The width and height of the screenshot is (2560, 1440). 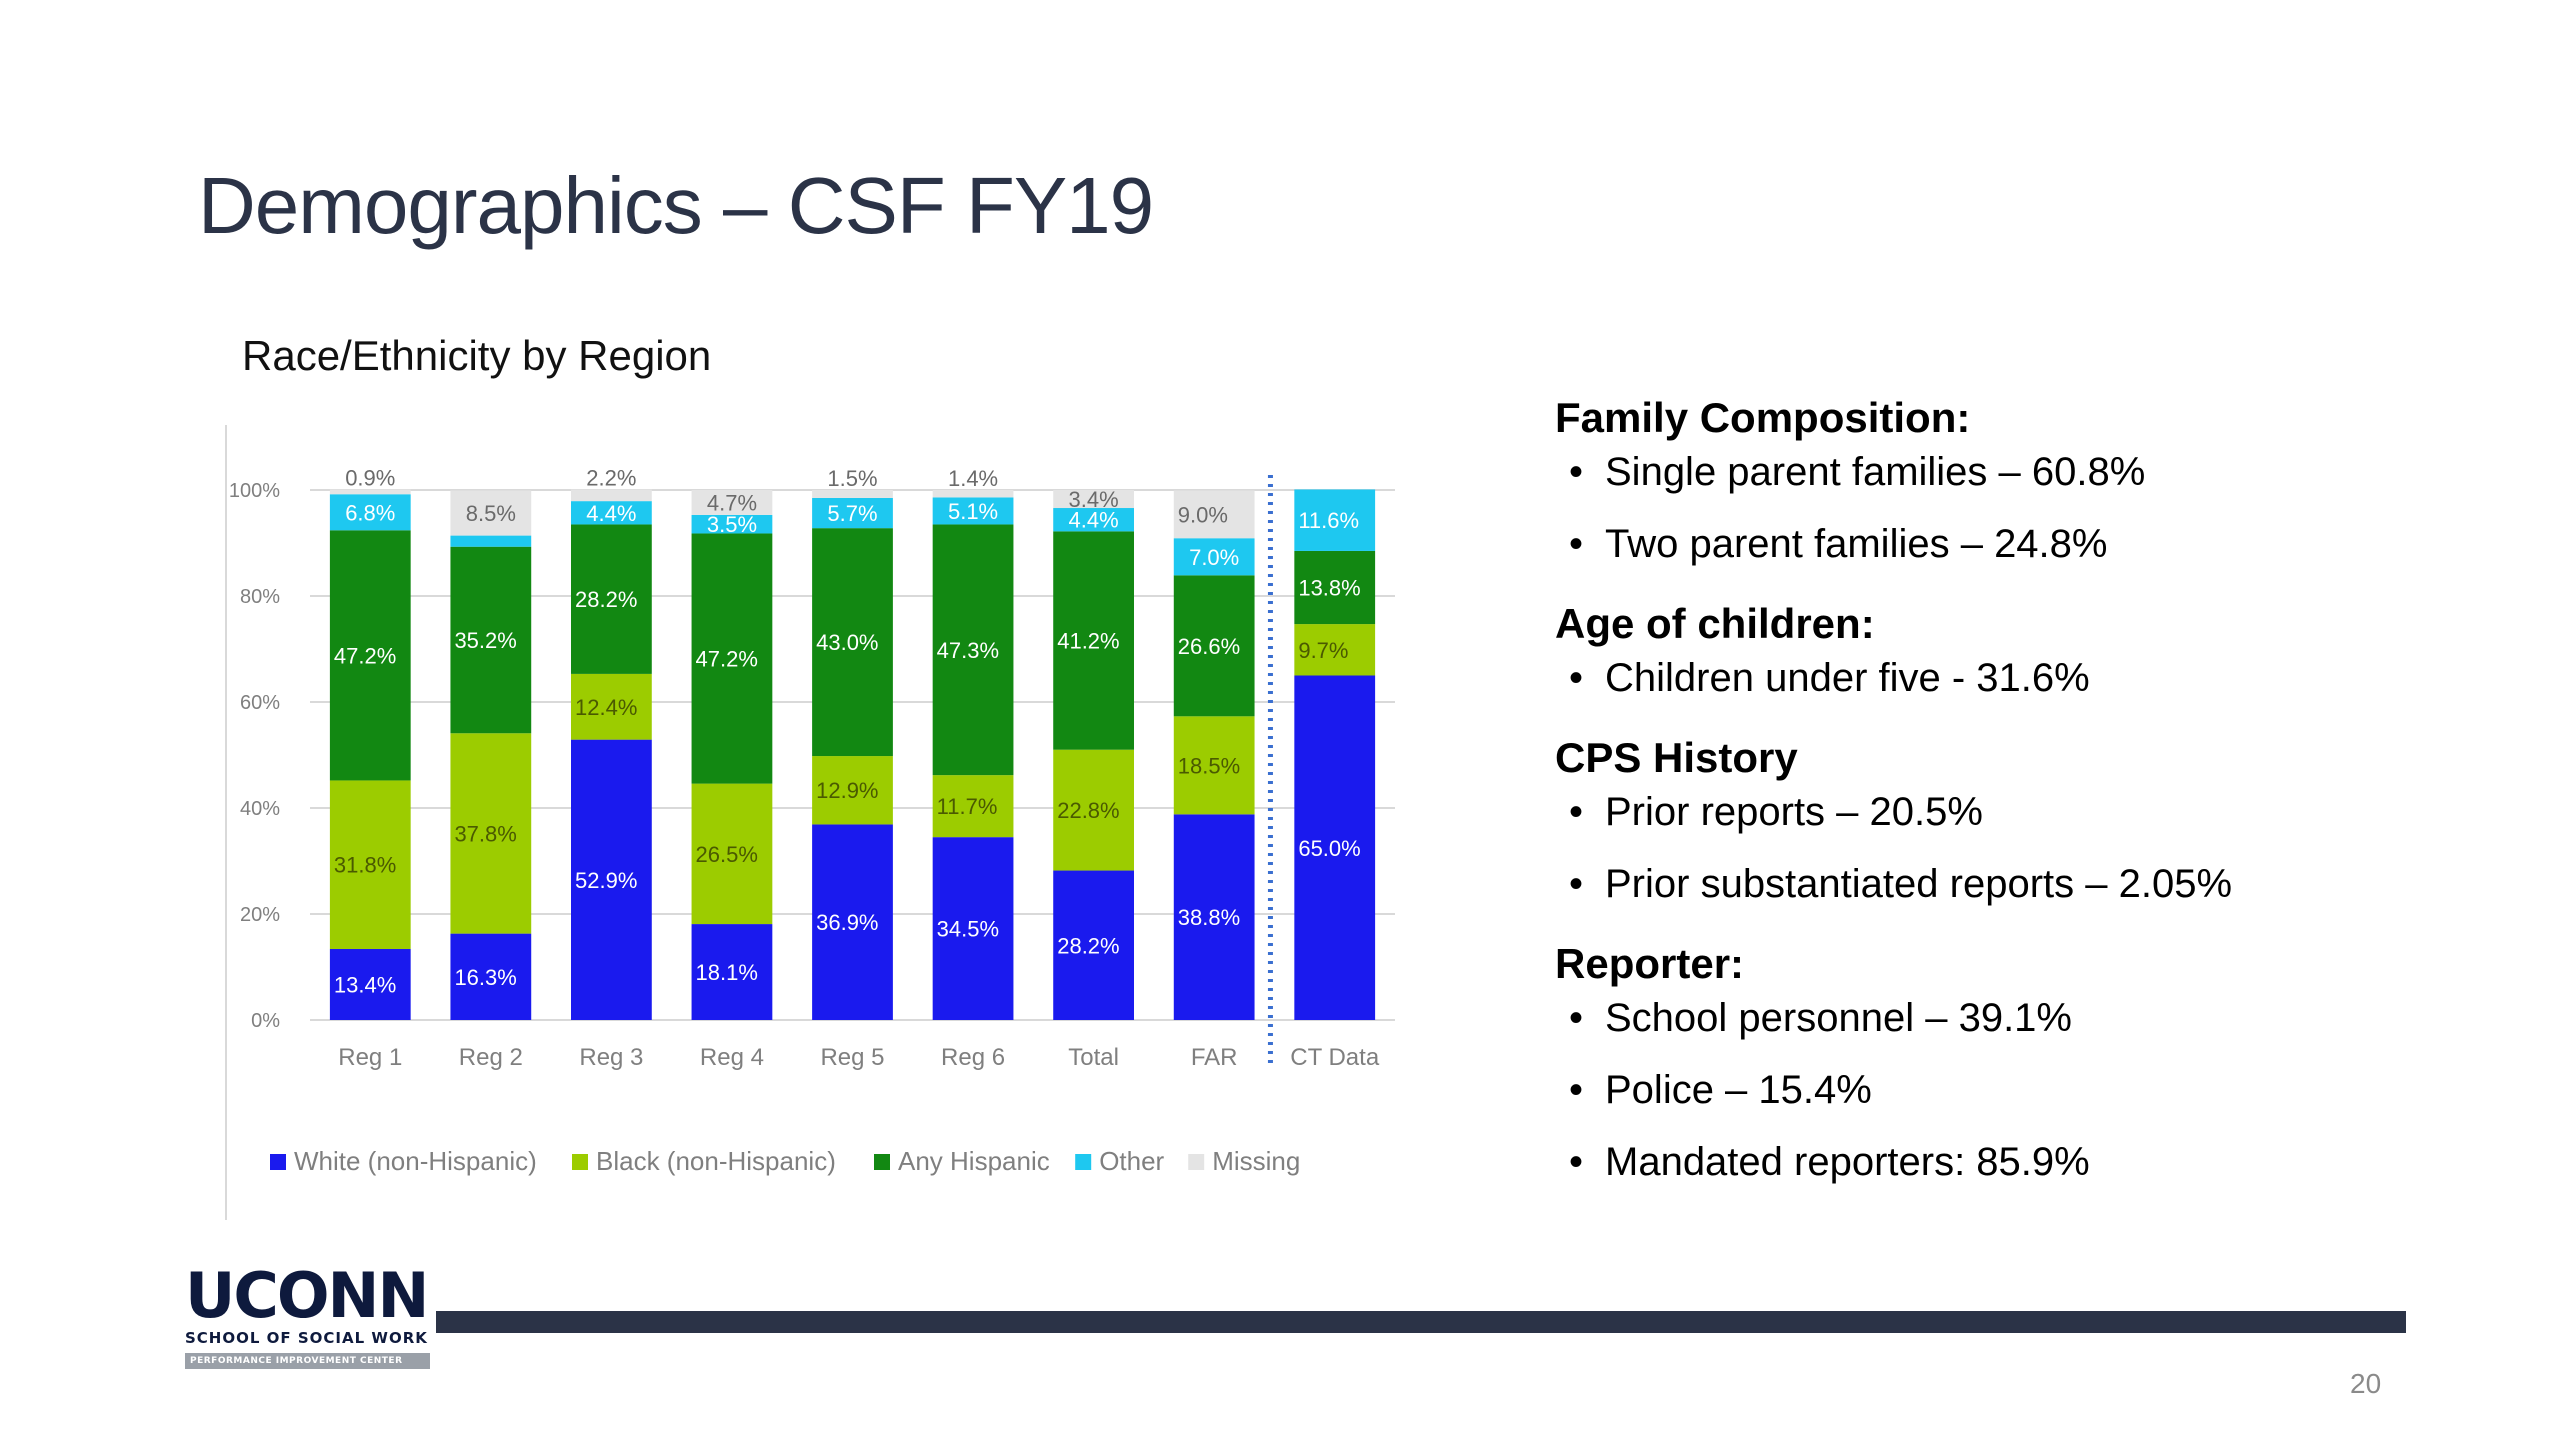 What do you see at coordinates (1214, 1057) in the screenshot?
I see `x-tick-label: FAR` at bounding box center [1214, 1057].